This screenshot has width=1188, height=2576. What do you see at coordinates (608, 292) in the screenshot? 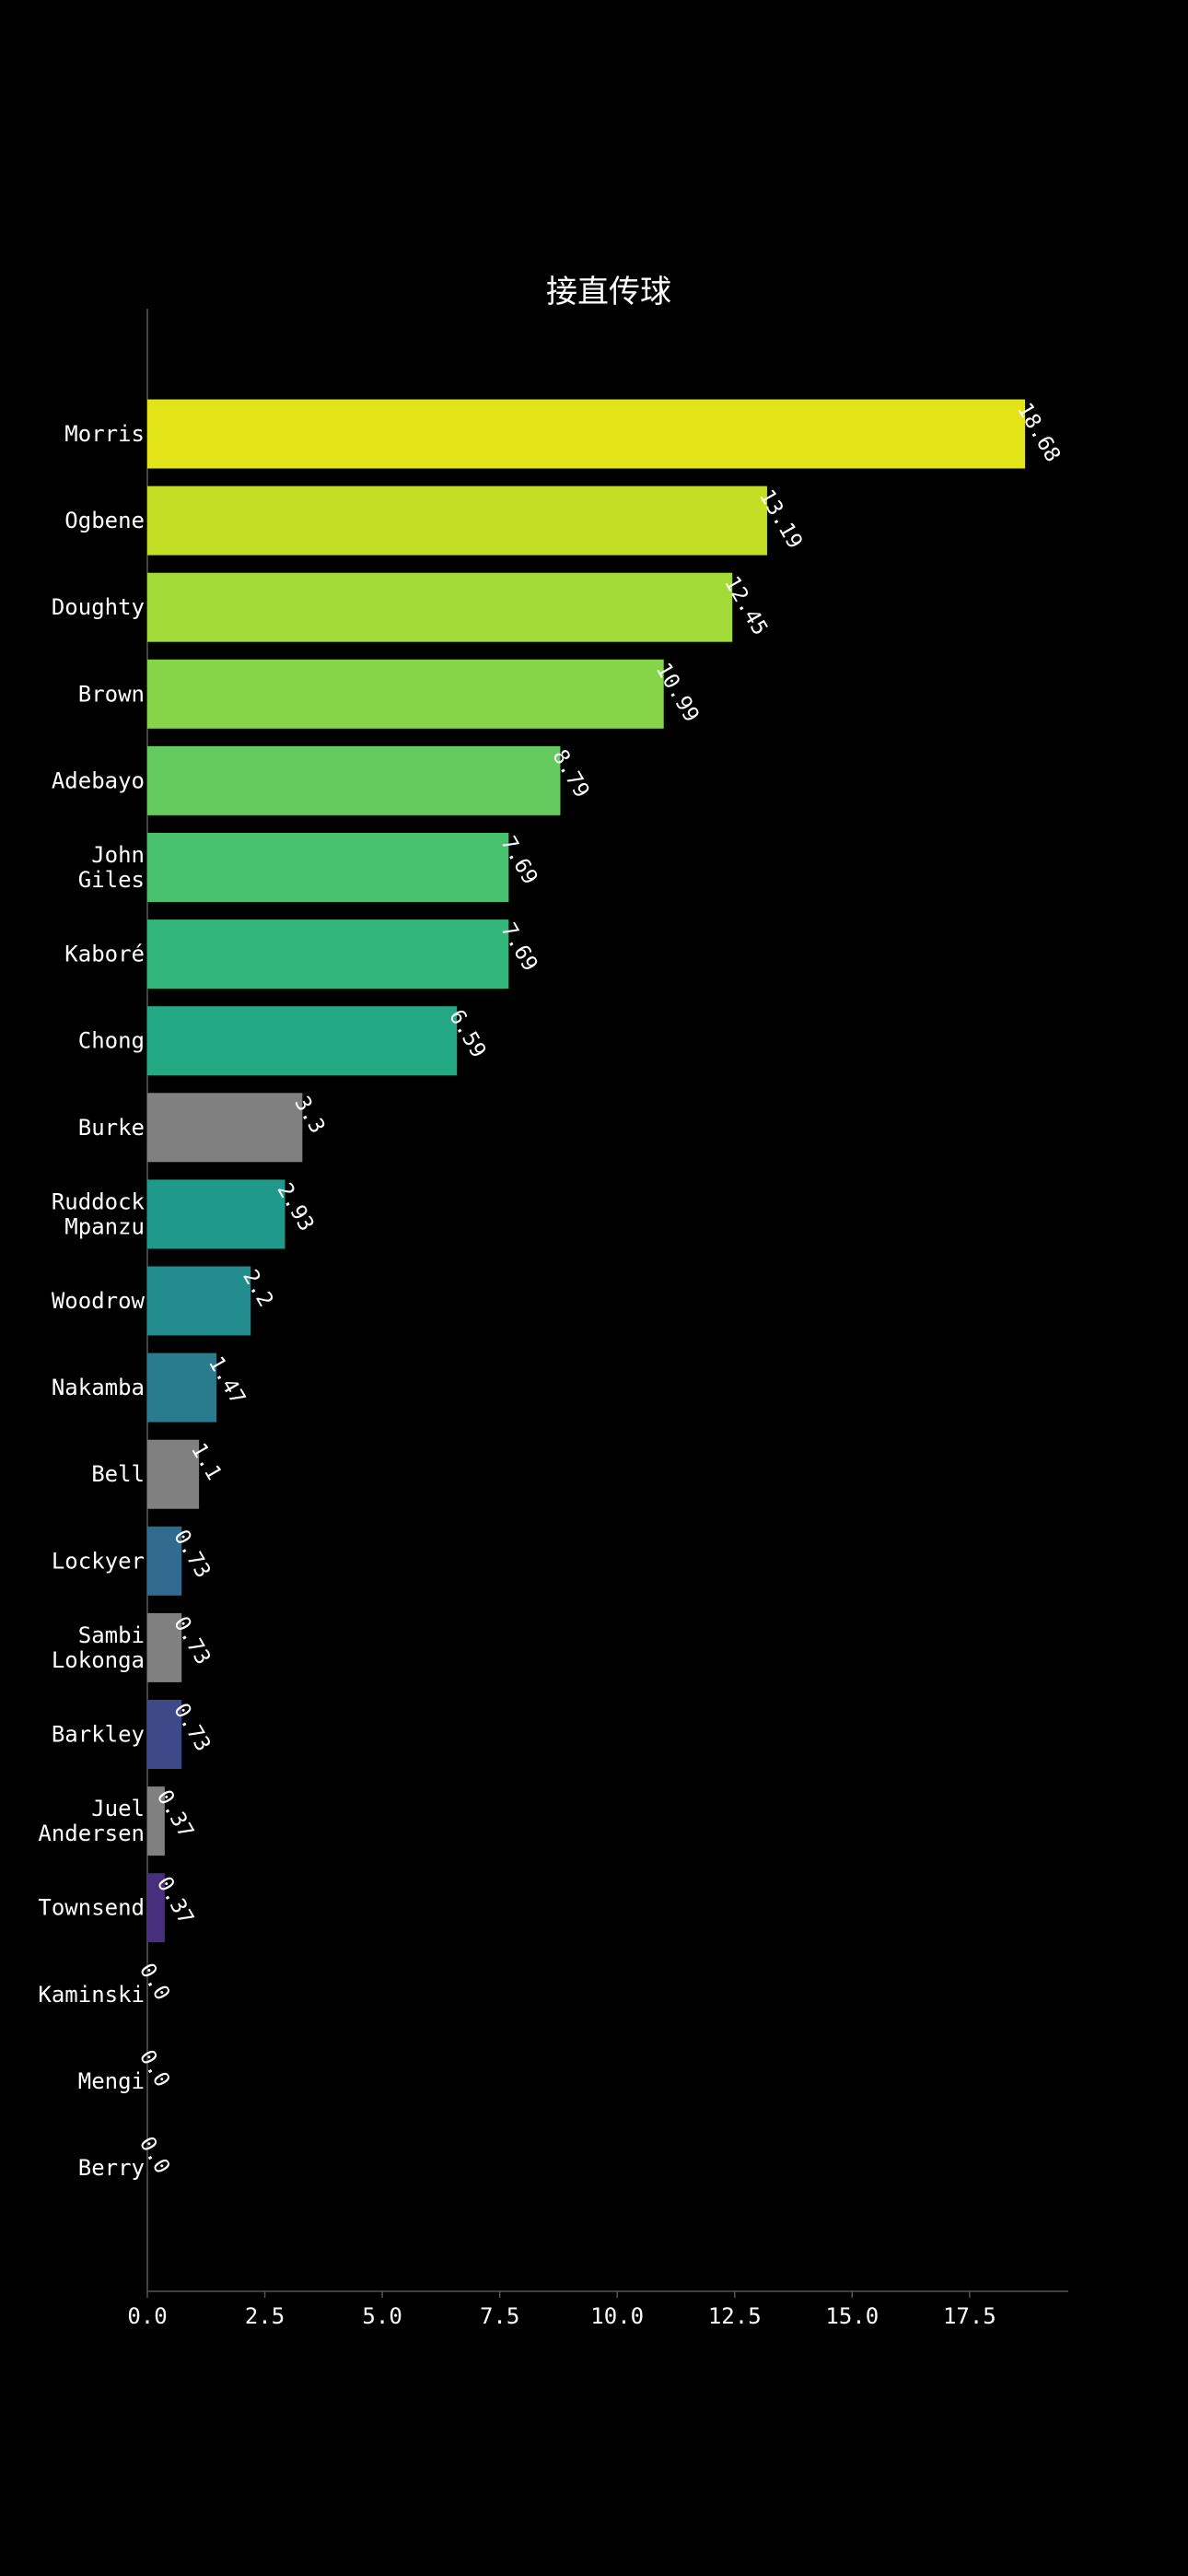
I see `chart-title: 接直传球` at bounding box center [608, 292].